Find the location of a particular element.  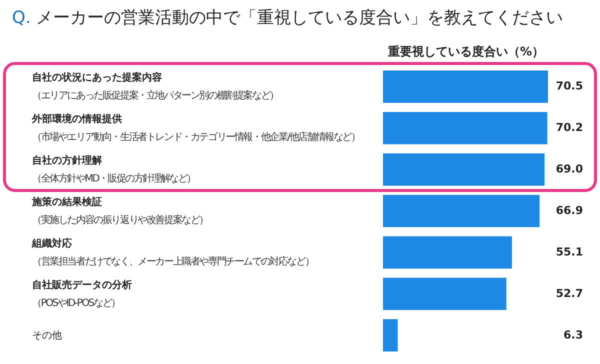

data-label: 70.5 is located at coordinates (569, 86).